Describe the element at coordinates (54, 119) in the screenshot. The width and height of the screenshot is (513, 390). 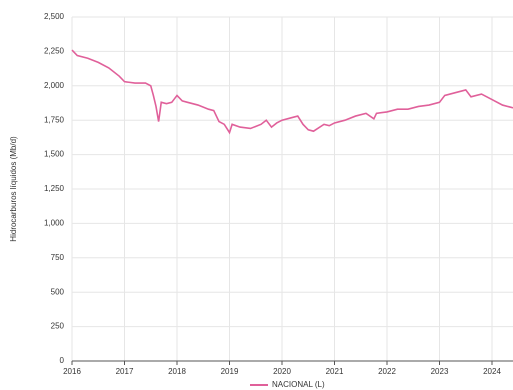
I see `y-tick-label: 1,750` at that location.